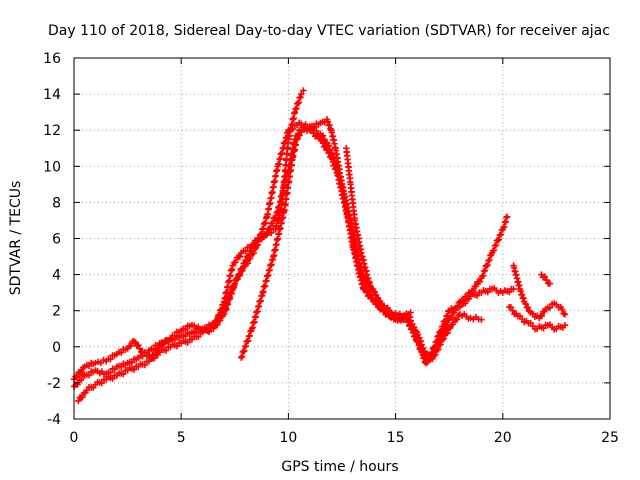 This screenshot has height=480, width=640. Describe the element at coordinates (181, 438) in the screenshot. I see `x-tick-label: 5` at that location.